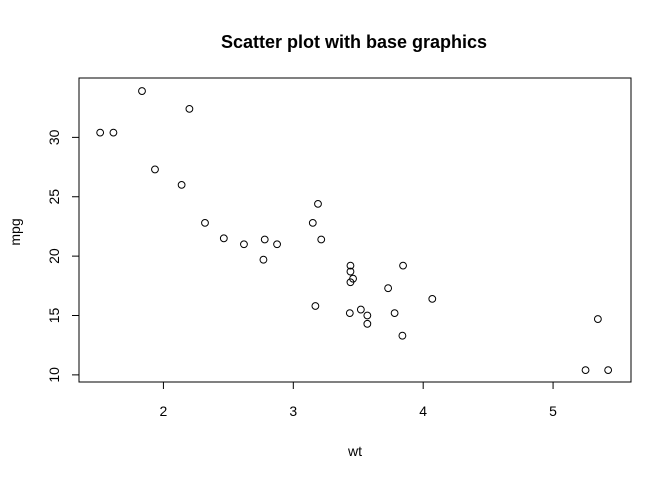 Image resolution: width=672 pixels, height=480 pixels. I want to click on y-axis: 10 15 20 25 30, so click(63, 256).